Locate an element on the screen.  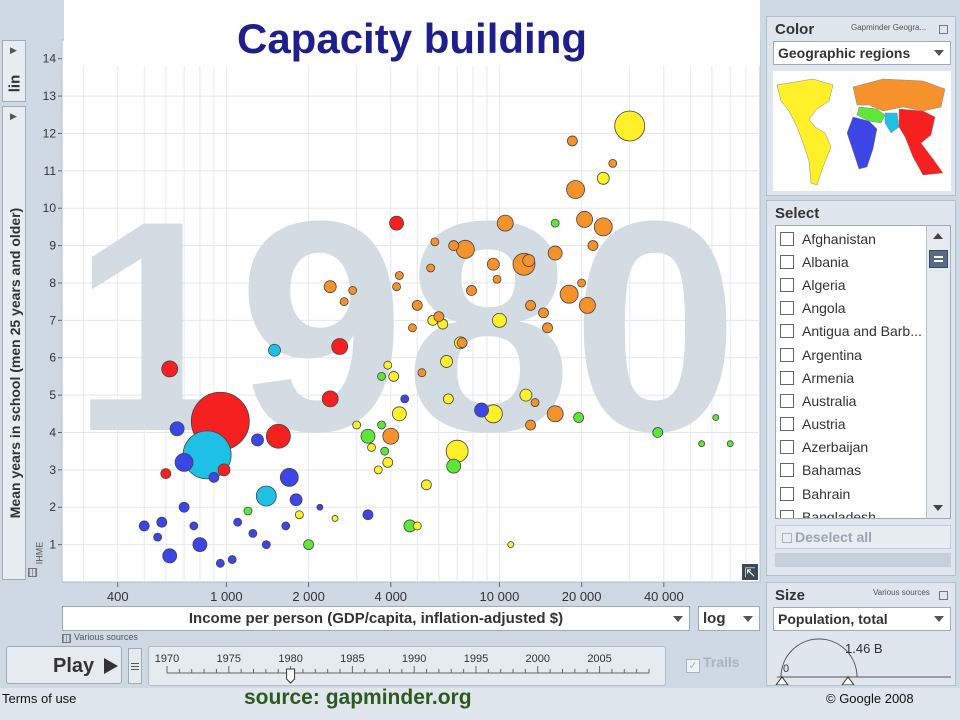
color-dropdown: Geographic regions is located at coordinates (862, 53).